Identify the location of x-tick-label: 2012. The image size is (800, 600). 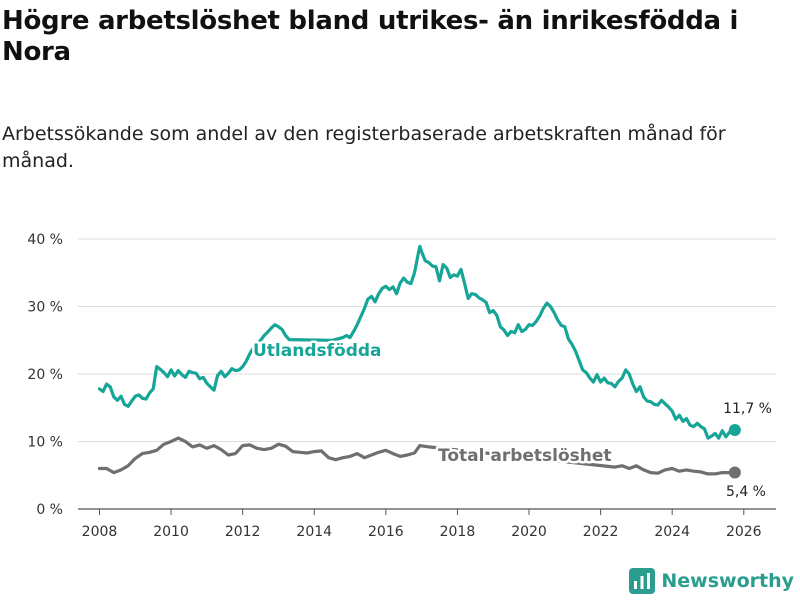
(243, 532).